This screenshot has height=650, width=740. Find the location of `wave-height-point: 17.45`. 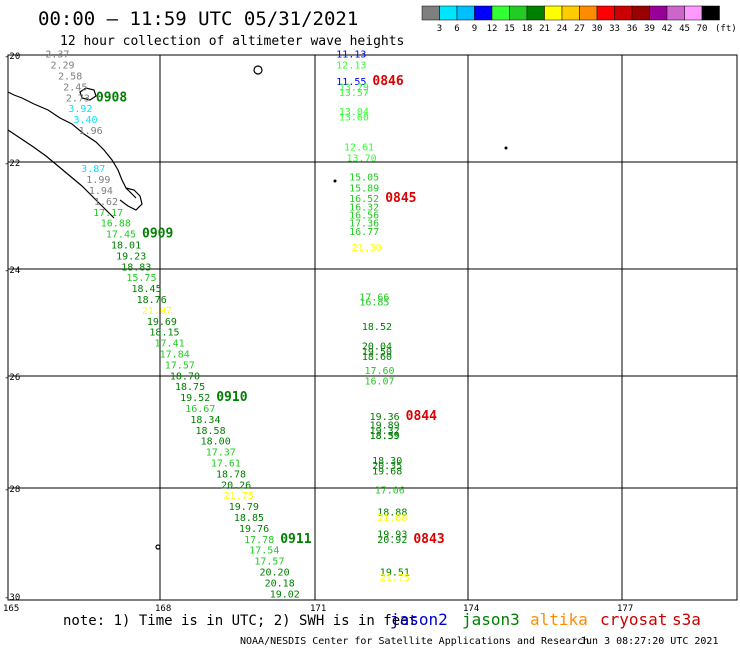

wave-height-point: 17.45 is located at coordinates (121, 235).